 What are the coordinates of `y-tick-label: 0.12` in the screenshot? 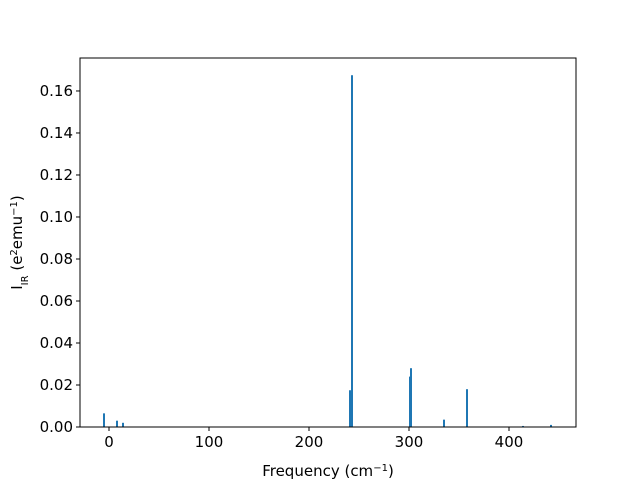 It's located at (56, 175).